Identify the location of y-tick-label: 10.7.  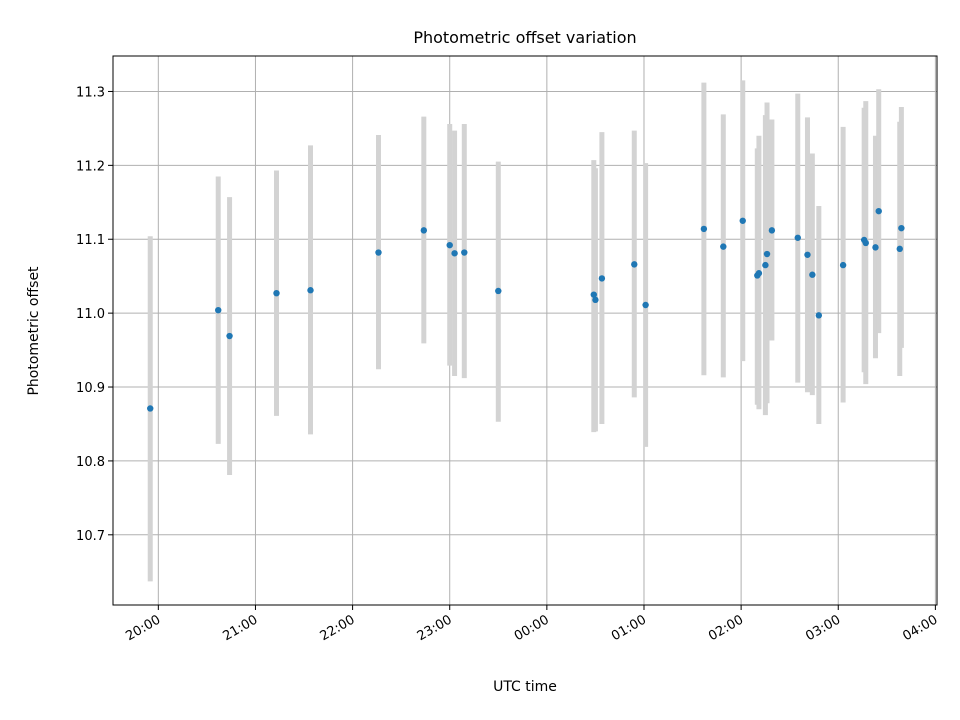
(90, 536).